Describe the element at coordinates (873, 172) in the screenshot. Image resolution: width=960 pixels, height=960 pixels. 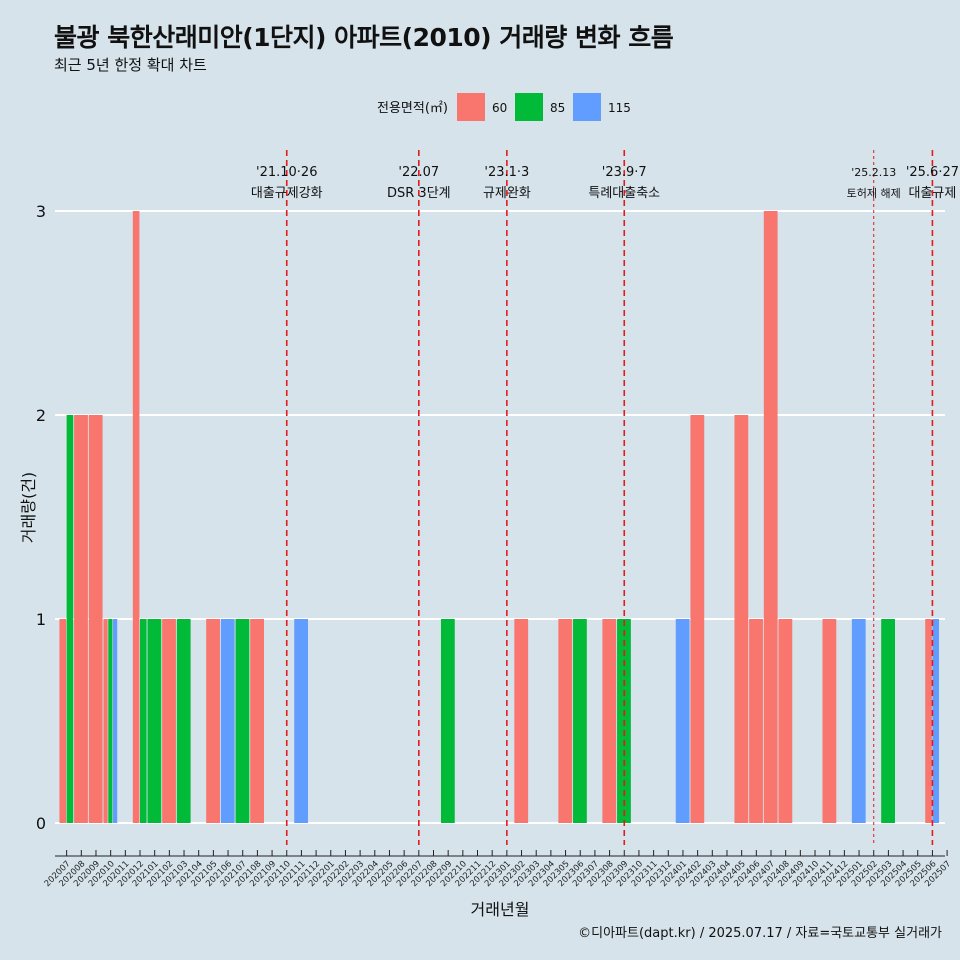
I see `event-date-label: '25.2.13` at that location.